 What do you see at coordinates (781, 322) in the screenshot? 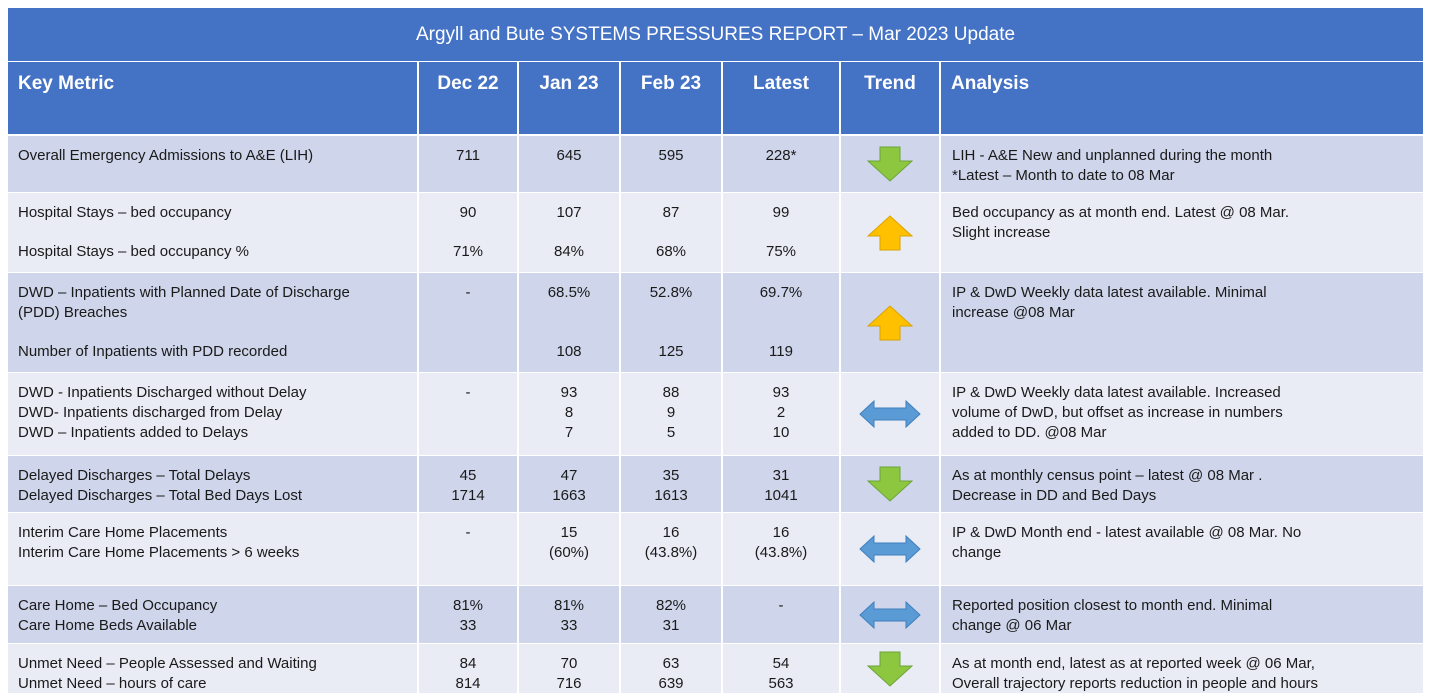
I see `value-cell: 69.7% 119` at bounding box center [781, 322].